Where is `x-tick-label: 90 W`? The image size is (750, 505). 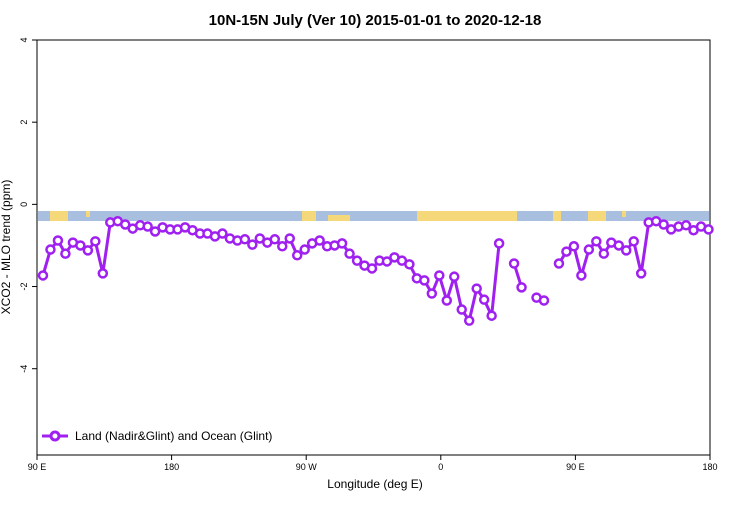
x-tick-label: 90 W is located at coordinates (307, 467).